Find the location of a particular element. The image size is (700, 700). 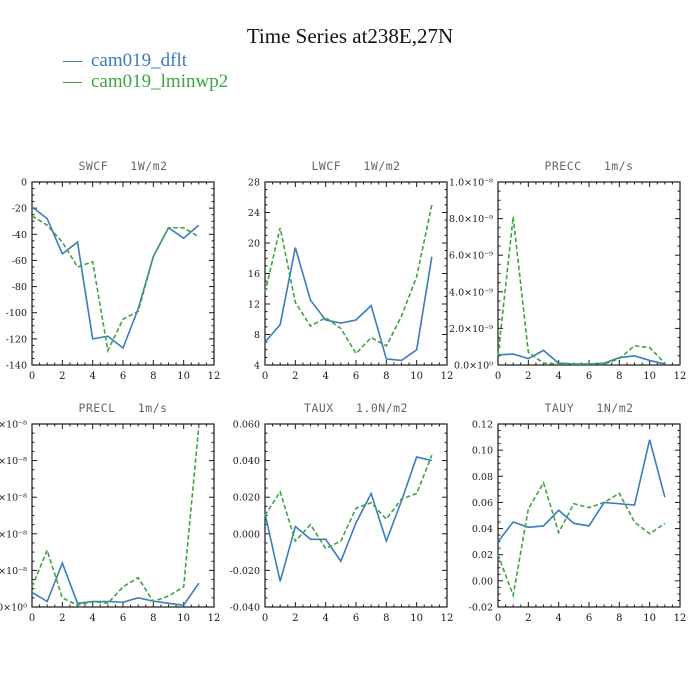

y-tick-label: 20 is located at coordinates (254, 244).